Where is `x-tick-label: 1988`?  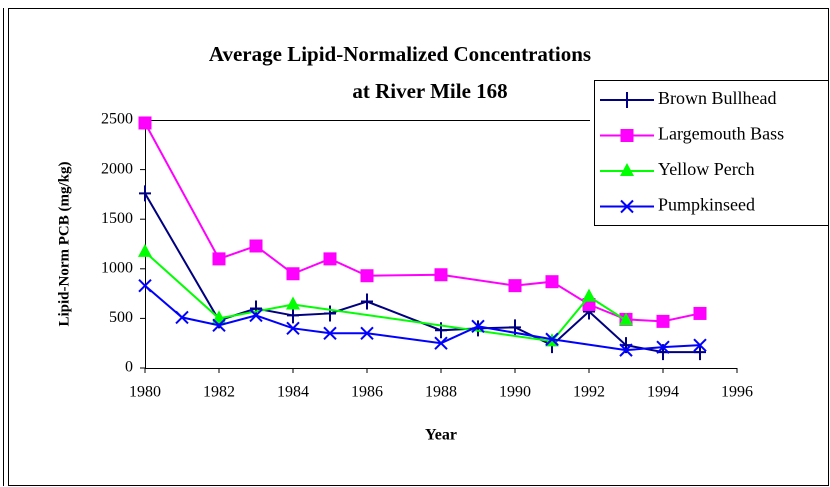
x-tick-label: 1988 is located at coordinates (441, 392).